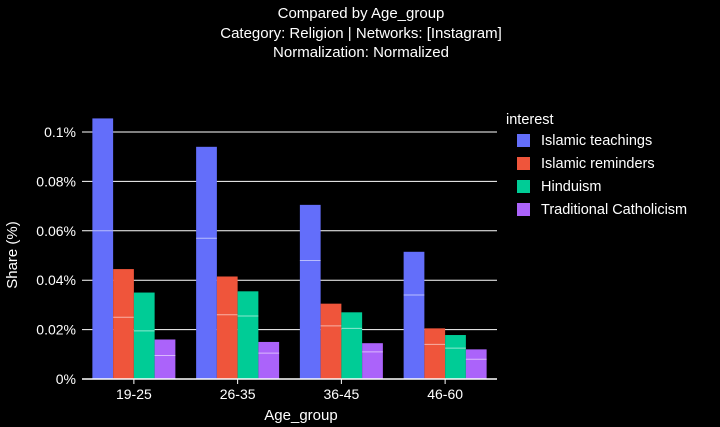  What do you see at coordinates (56, 231) in the screenshot?
I see `y-tick-label: 0.06%` at bounding box center [56, 231].